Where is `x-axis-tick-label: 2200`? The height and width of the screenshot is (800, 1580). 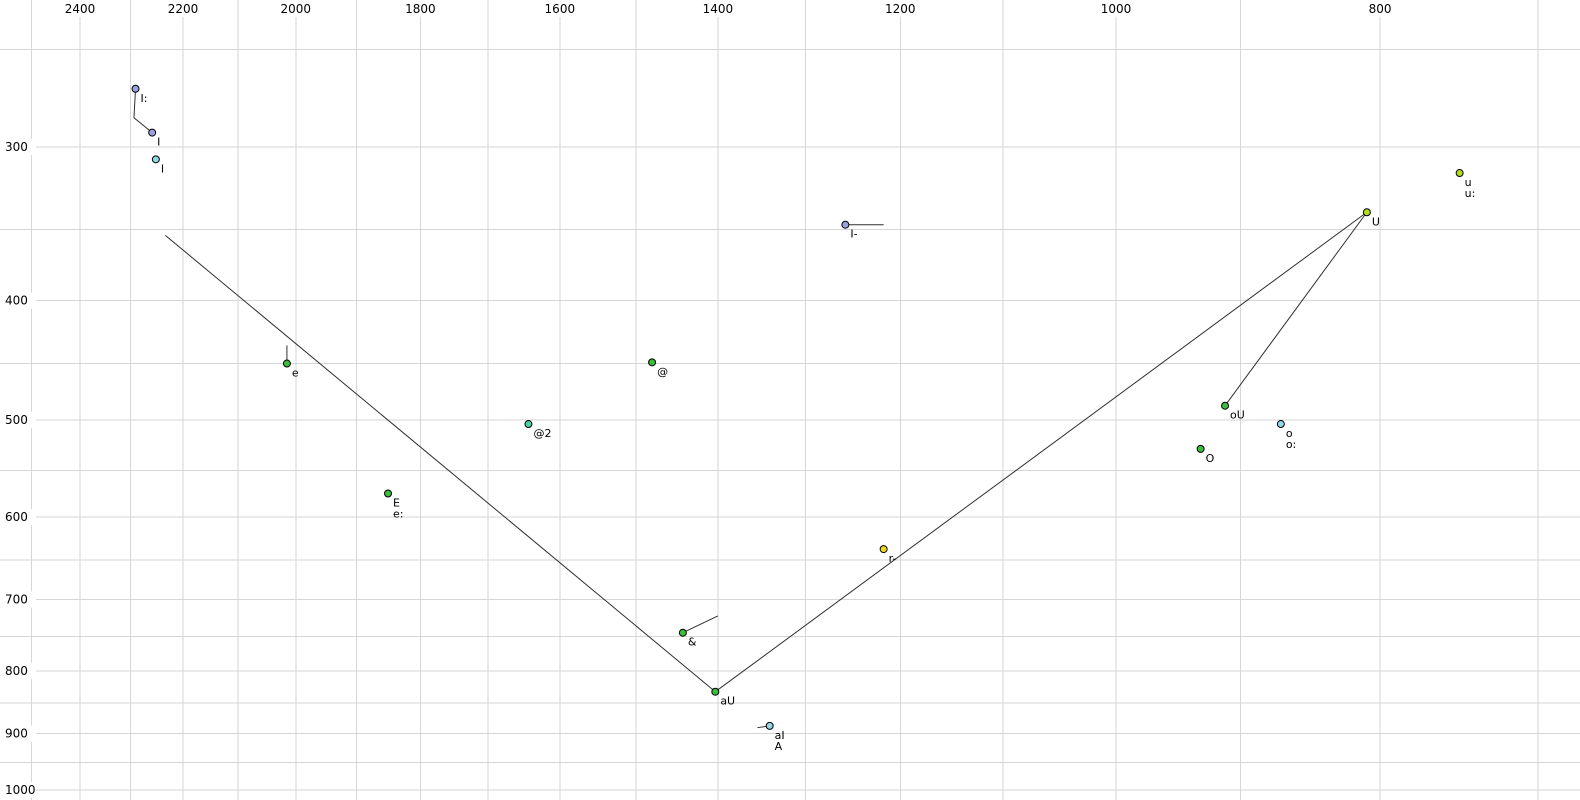 x-axis-tick-label: 2200 is located at coordinates (183, 9).